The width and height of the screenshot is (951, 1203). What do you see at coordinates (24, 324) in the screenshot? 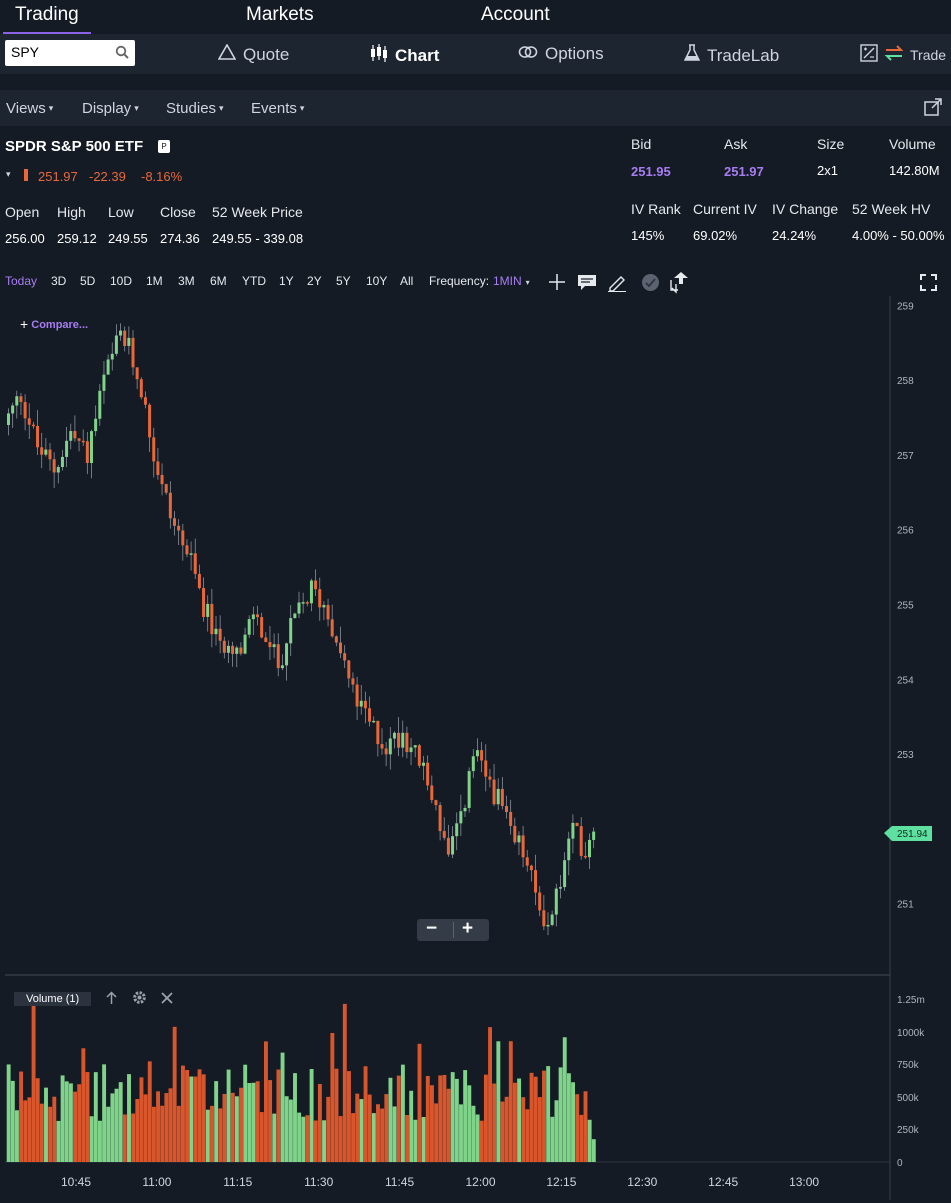
I see `plus-icon: +` at bounding box center [24, 324].